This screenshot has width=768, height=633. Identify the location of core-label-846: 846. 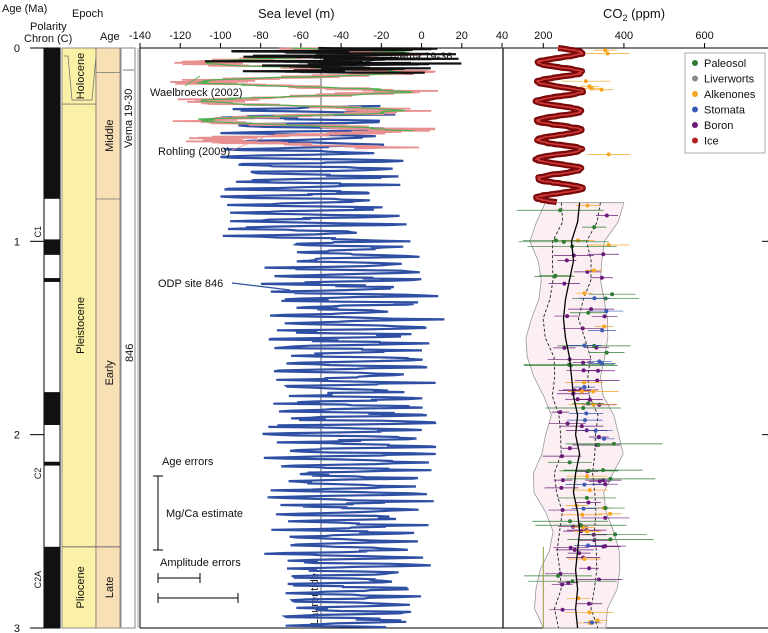
(130, 353).